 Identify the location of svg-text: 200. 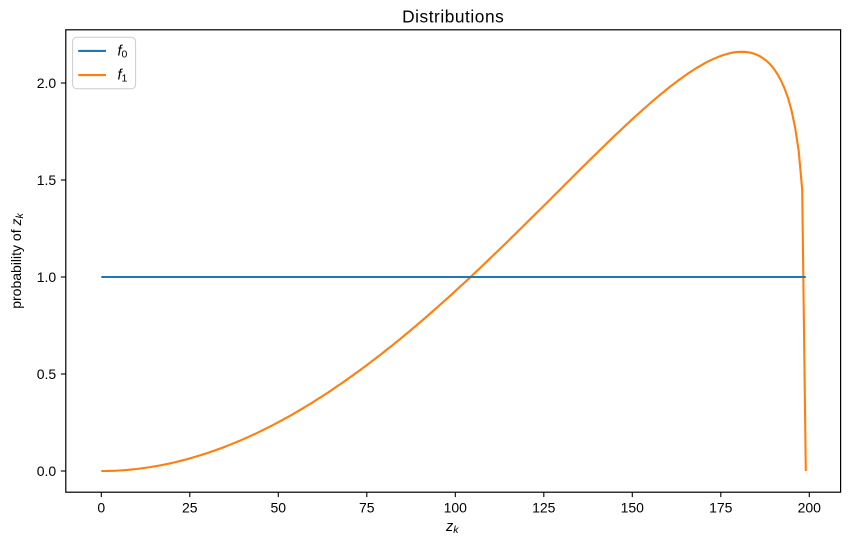
(810, 508).